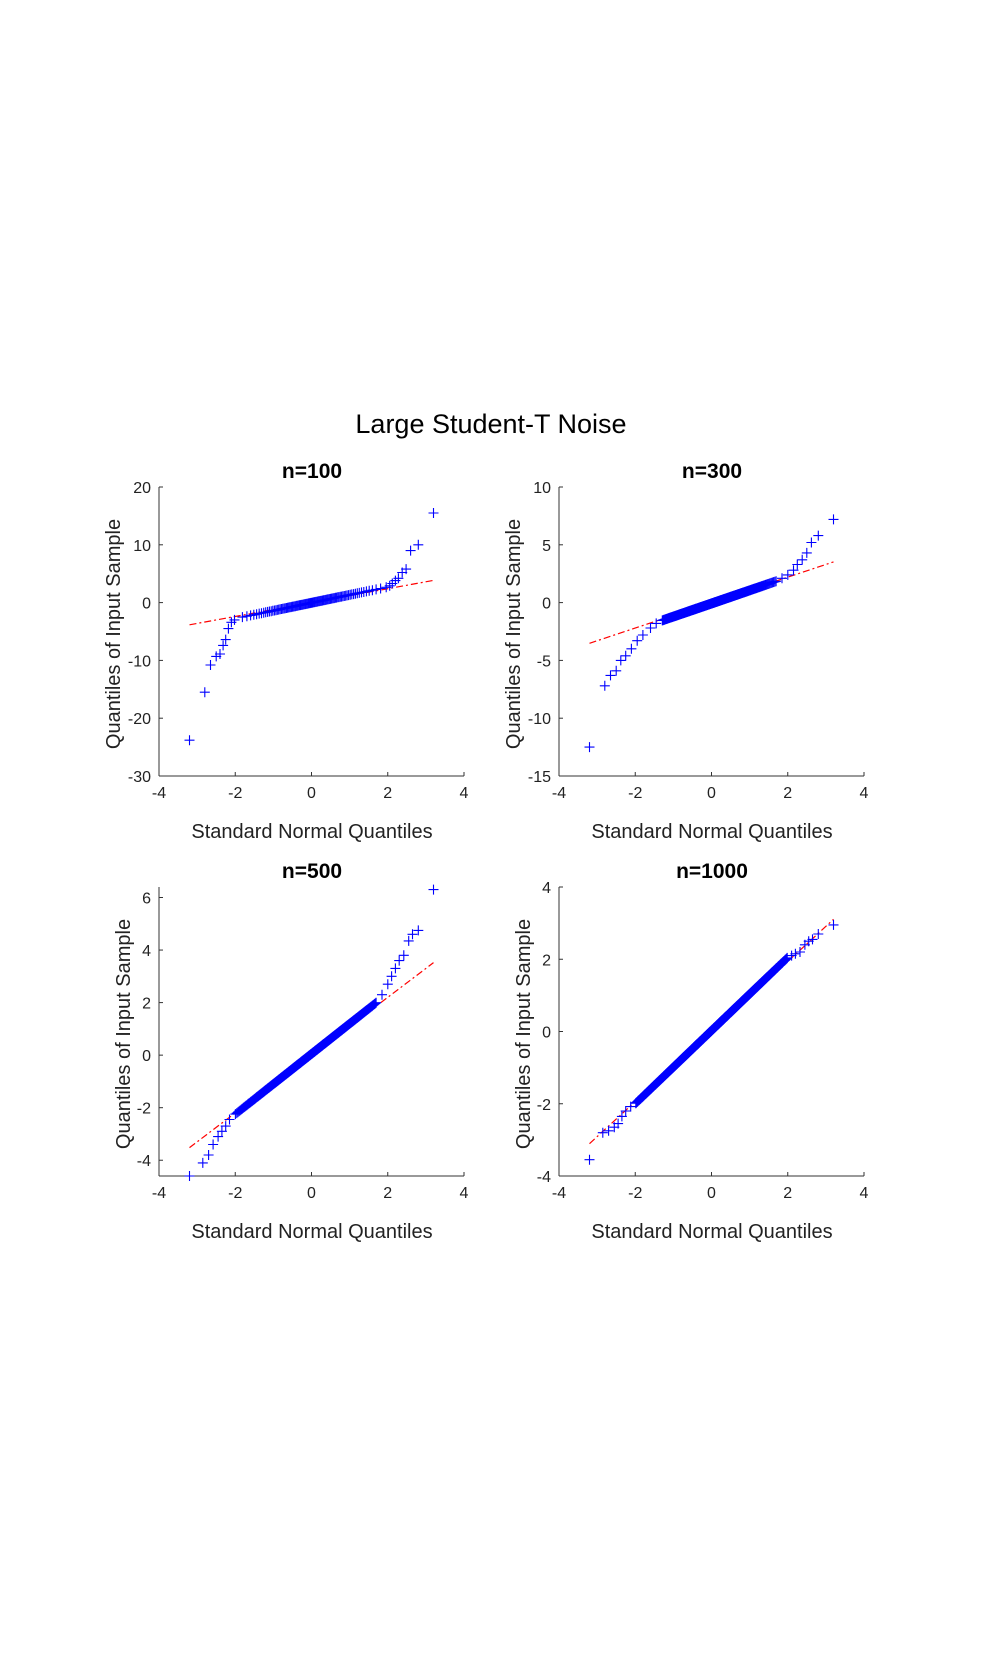 This screenshot has height=1661, width=997. I want to click on y-tick-label: -15, so click(539, 777).